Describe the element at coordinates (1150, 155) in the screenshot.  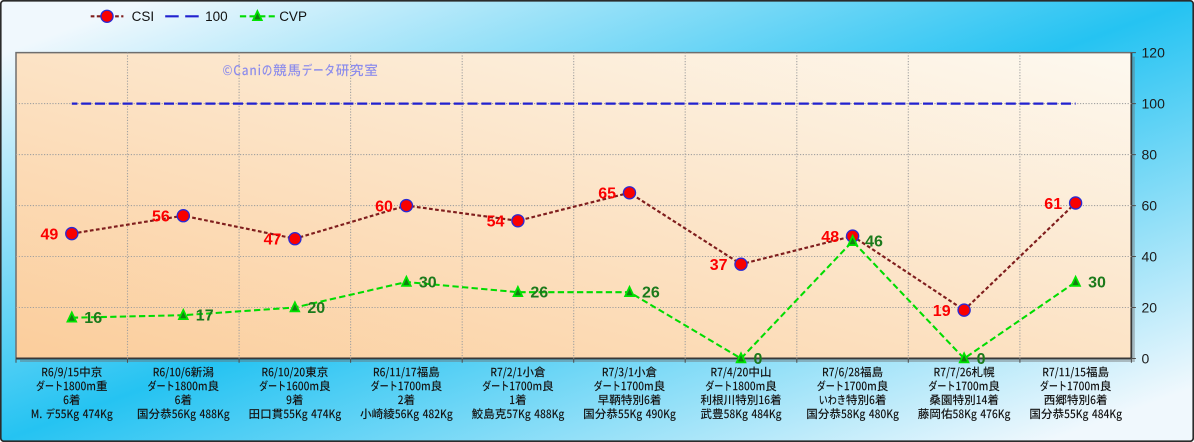
I see `svg-text: 80` at that location.